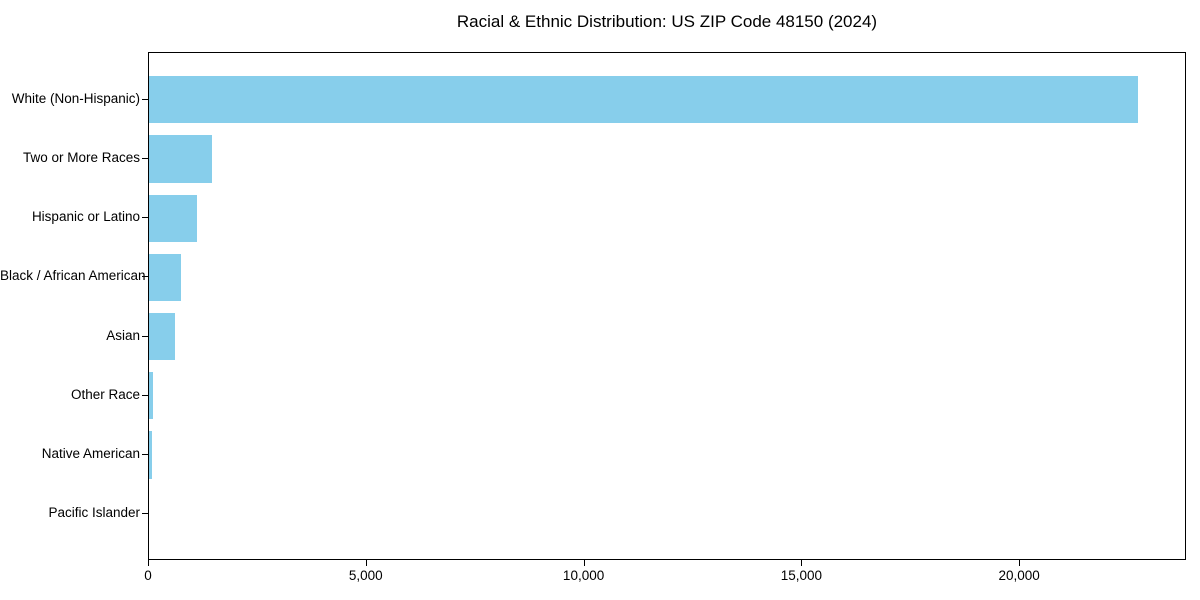  What do you see at coordinates (75, 98) in the screenshot?
I see `y-tick-label-white-non-hispanic: White (Non-Hispanic)` at bounding box center [75, 98].